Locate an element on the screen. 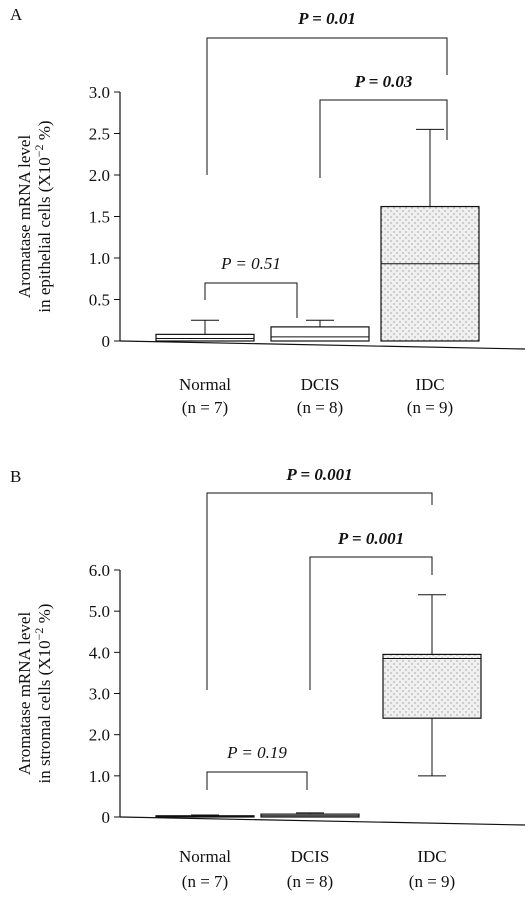 The width and height of the screenshot is (532, 911). y-axis-label: in stromal cells (X10−2 %) is located at coordinates (43, 694).